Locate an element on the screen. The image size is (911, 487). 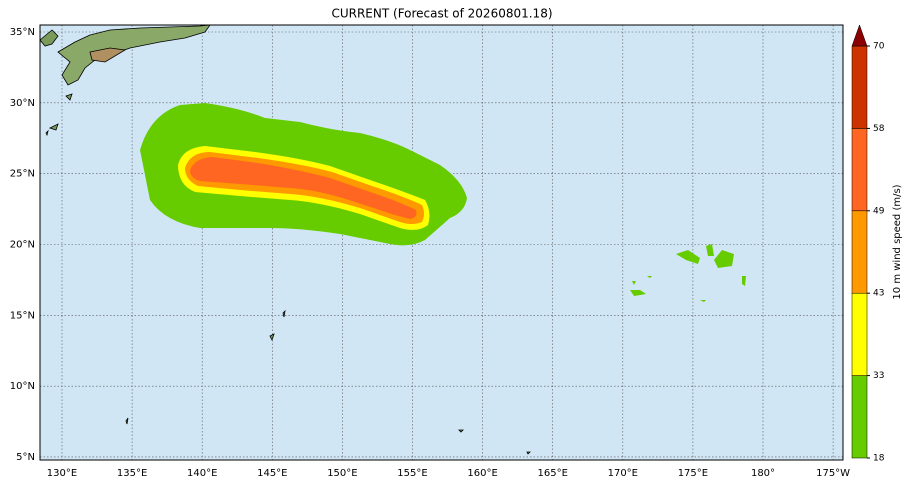
colorbar-tick-label: 58 is located at coordinates (879, 129).